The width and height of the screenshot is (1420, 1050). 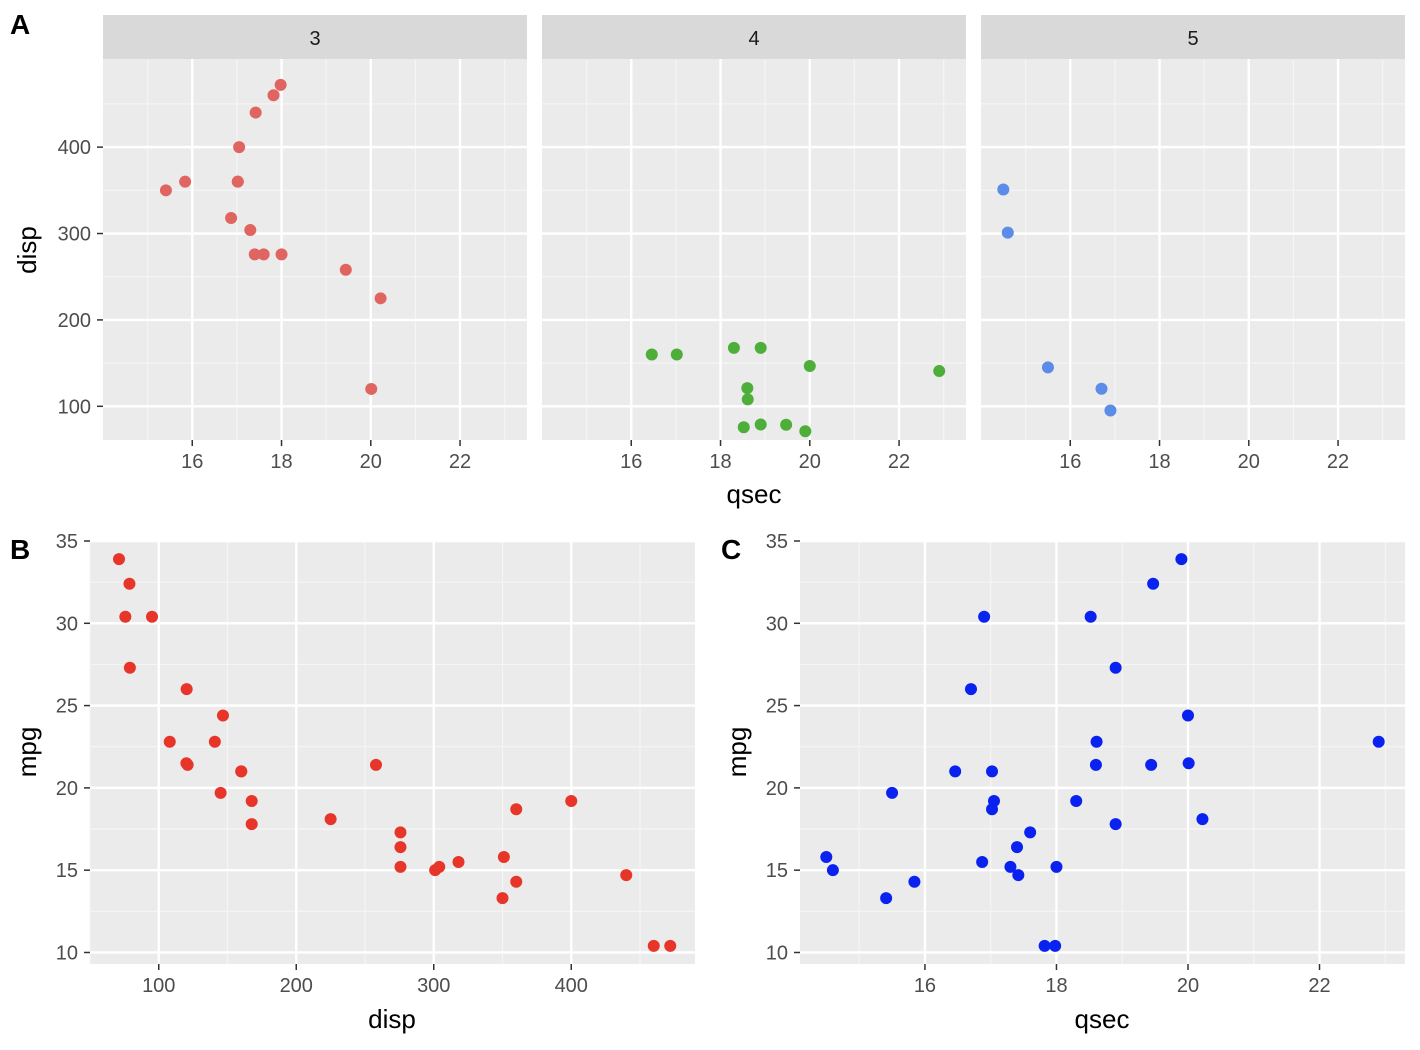 I want to click on facet-strip-label: 3, so click(x=314, y=39).